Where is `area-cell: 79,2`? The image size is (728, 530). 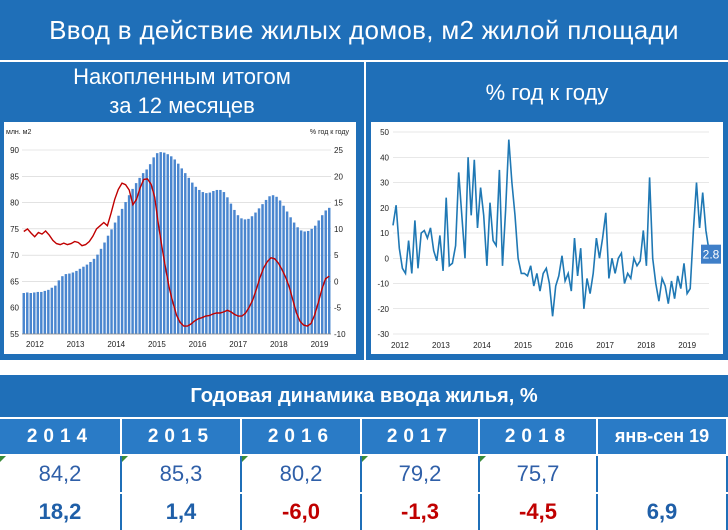 area-cell: 79,2 is located at coordinates (421, 474).